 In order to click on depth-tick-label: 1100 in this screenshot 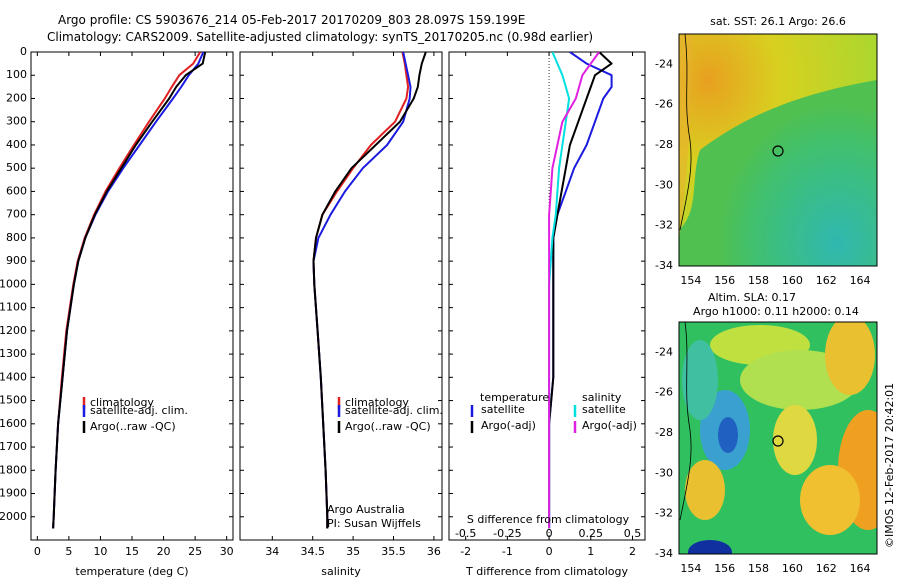, I will do `click(13, 307)`.